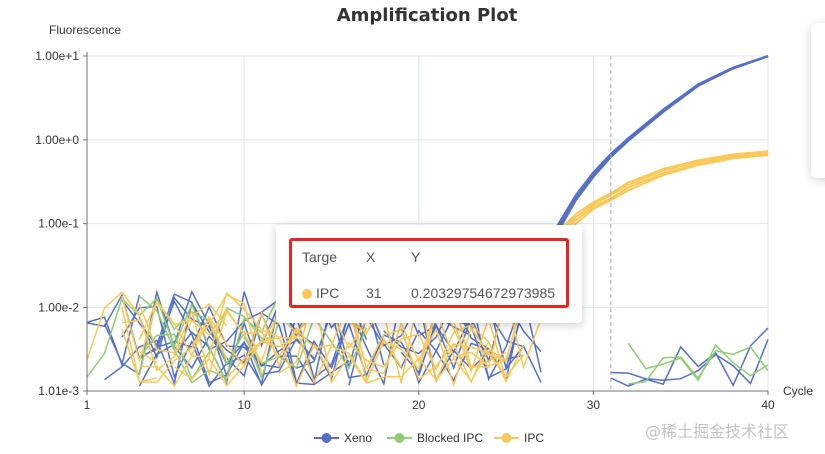 This screenshot has height=454, width=825. I want to click on y-tick-label: 1.00e-2, so click(58, 308).